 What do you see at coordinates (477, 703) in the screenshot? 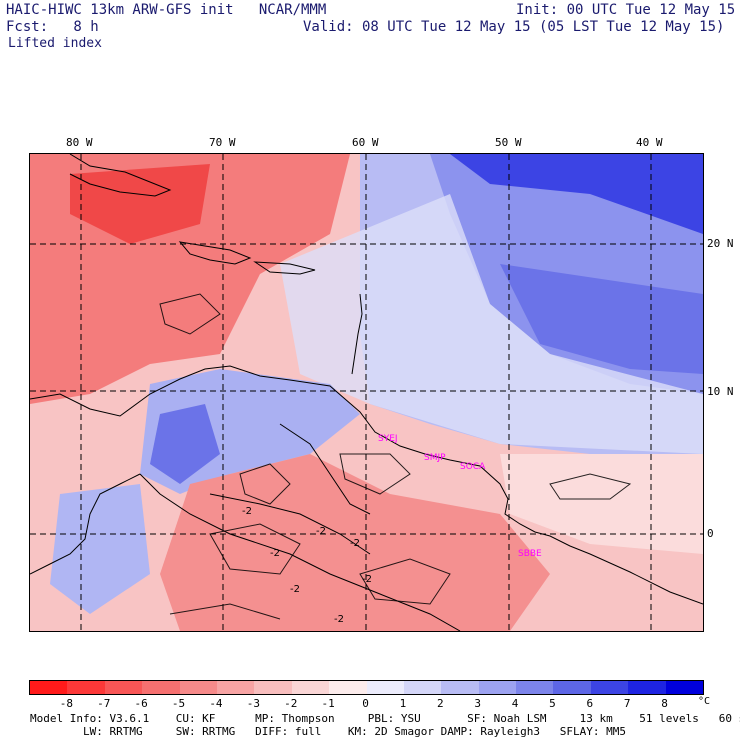
I see `colorbar-tick-label: 3` at bounding box center [477, 703].